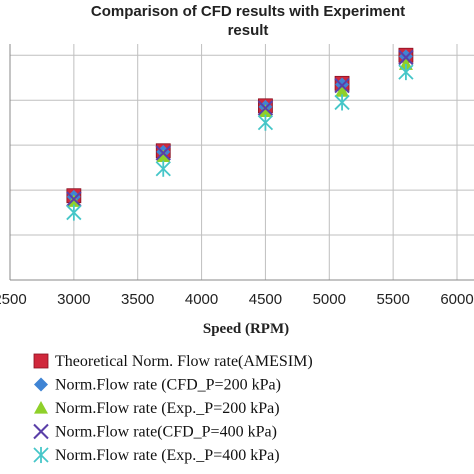  I want to click on legend-item: Norm.Flow rate (CFD_P=200 kPa), so click(157, 385).